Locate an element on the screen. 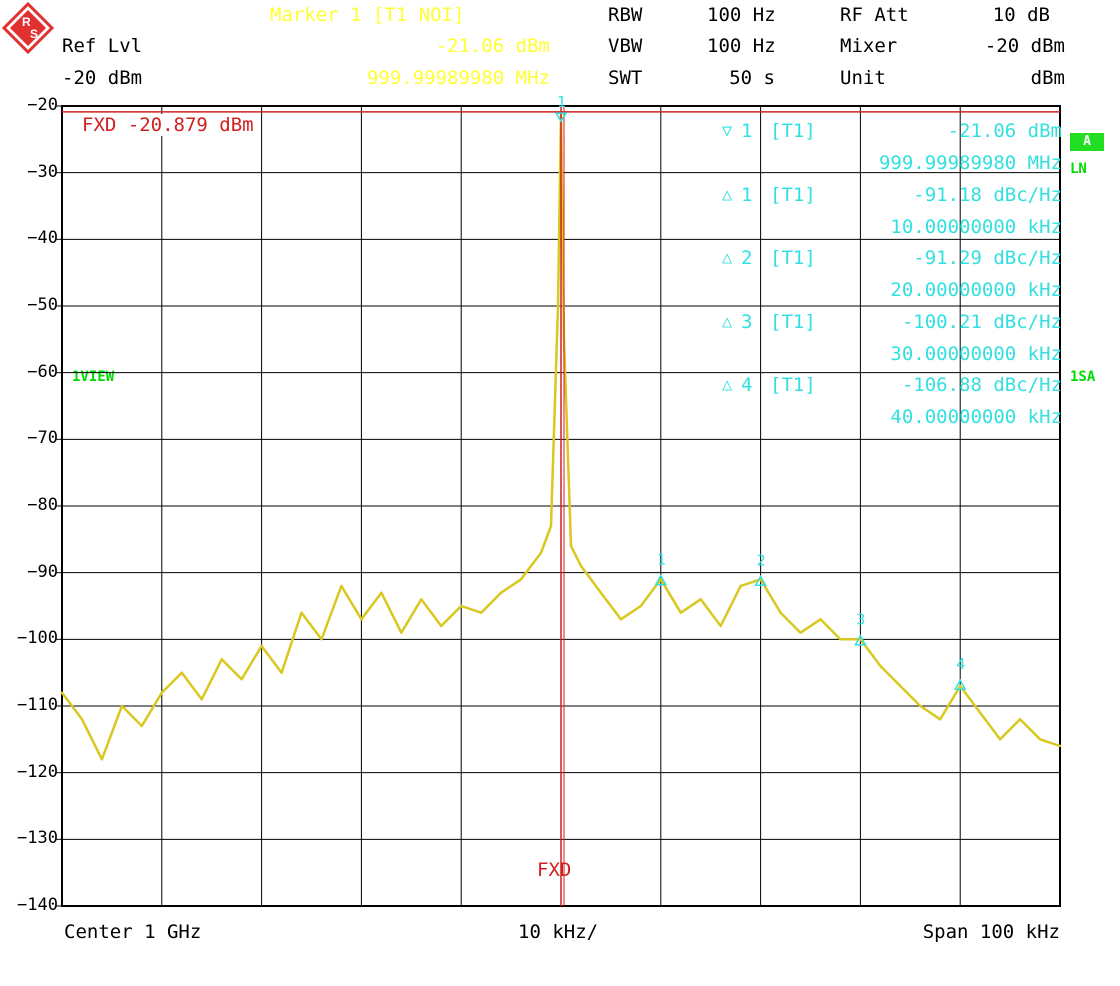 The height and width of the screenshot is (986, 1120). rbw-label: RBW is located at coordinates (625, 15).